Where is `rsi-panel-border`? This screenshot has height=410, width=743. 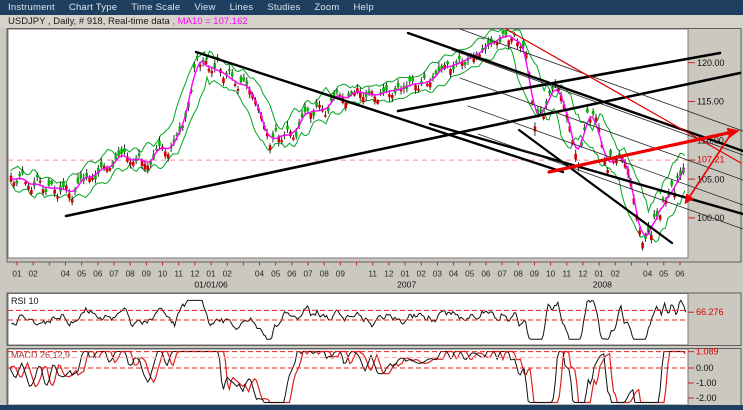
rsi-panel-border is located at coordinates (374, 319).